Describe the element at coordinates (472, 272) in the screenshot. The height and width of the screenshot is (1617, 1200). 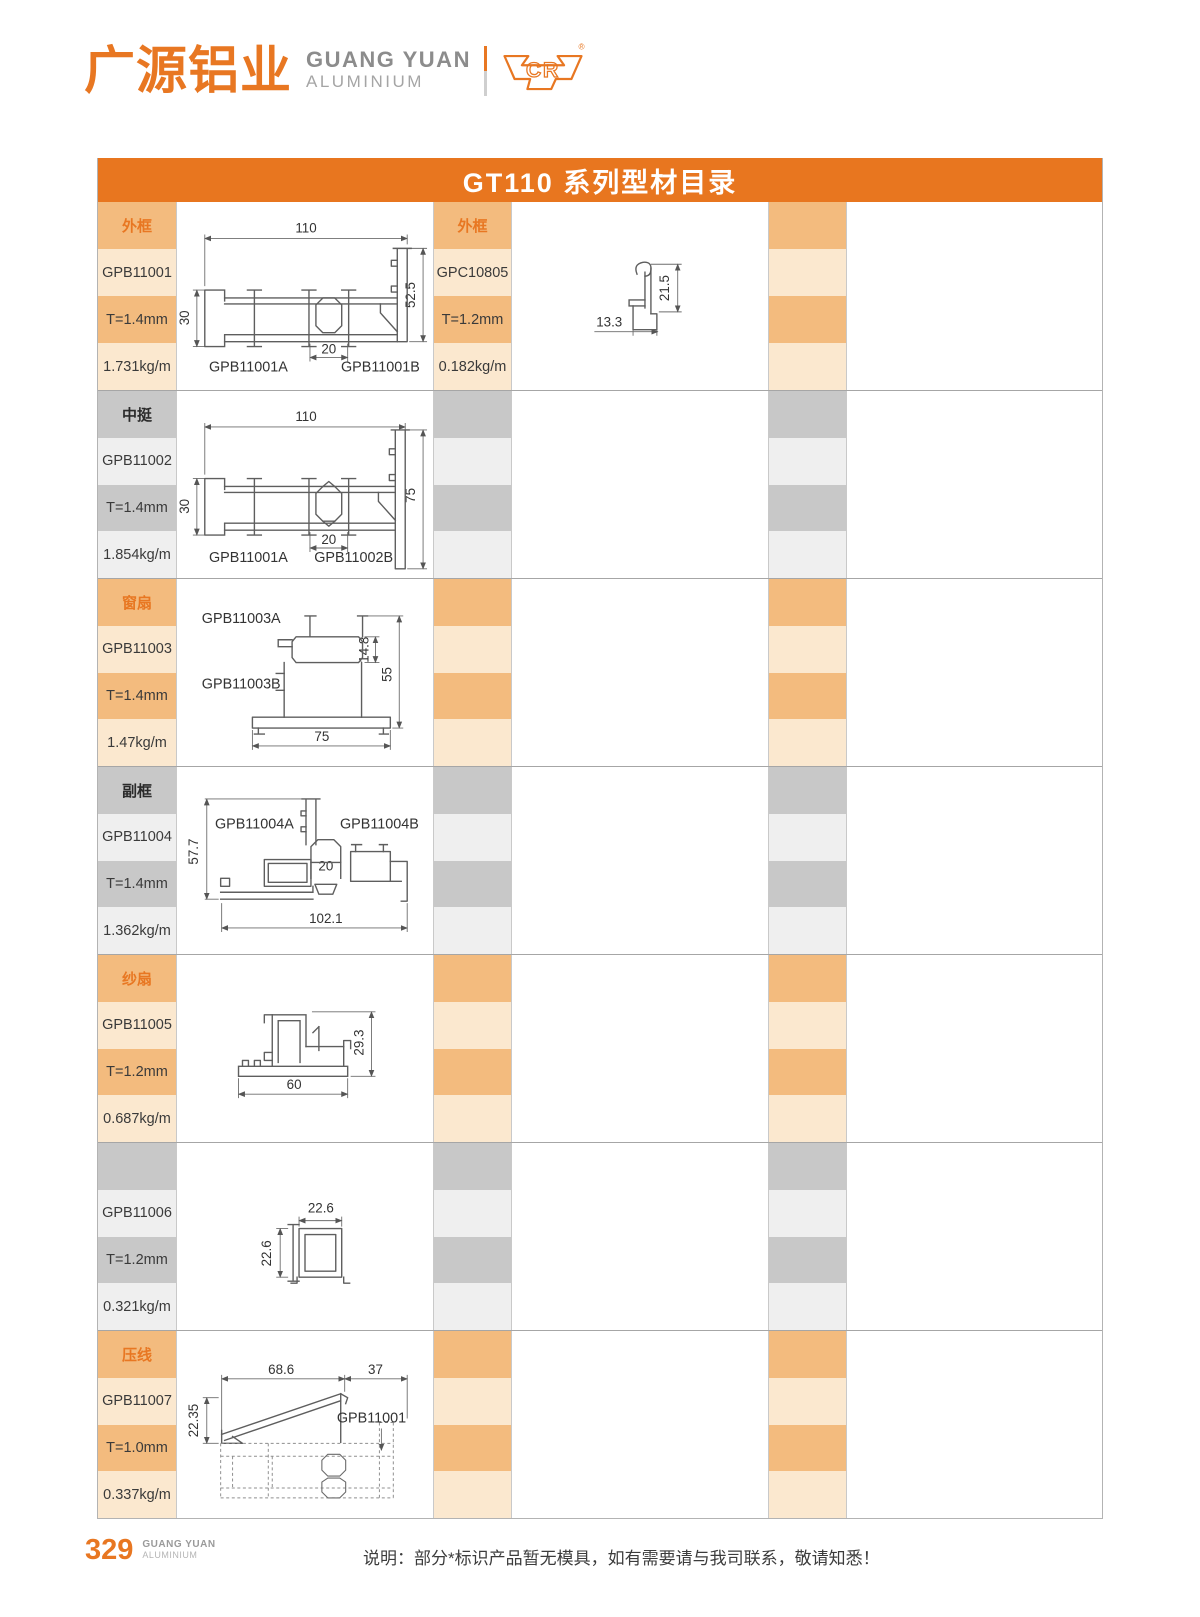
I see `profile-code: GPC10805` at that location.